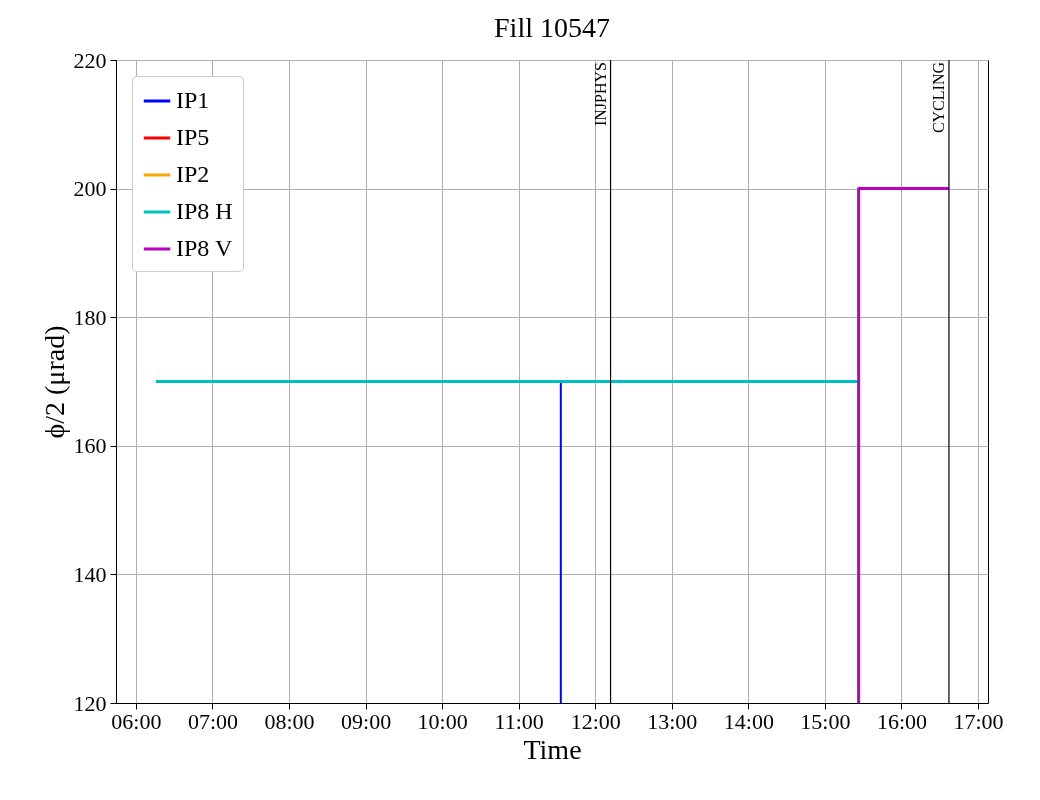  I want to click on y-axis-title: ϕ/2 (μrad), so click(54, 382).